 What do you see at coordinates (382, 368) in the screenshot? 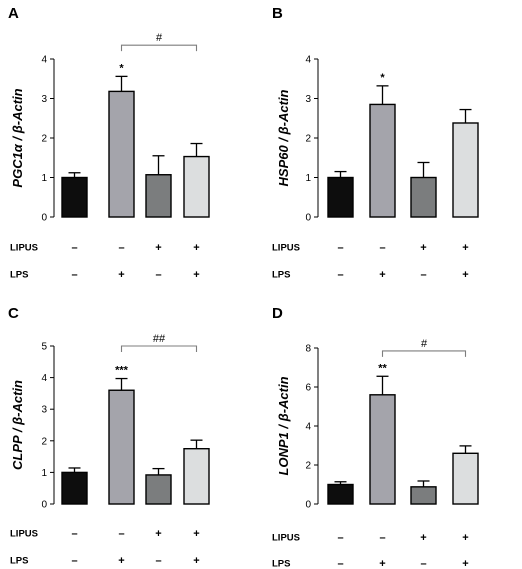
I see `panel-d-significance-mark: **` at bounding box center [382, 368].